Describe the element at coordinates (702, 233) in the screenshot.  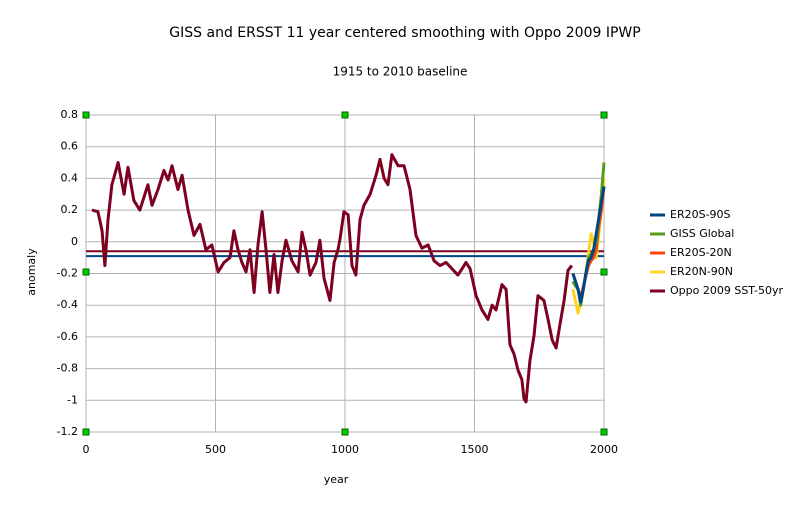
I see `legend-label: GISS Global` at that location.